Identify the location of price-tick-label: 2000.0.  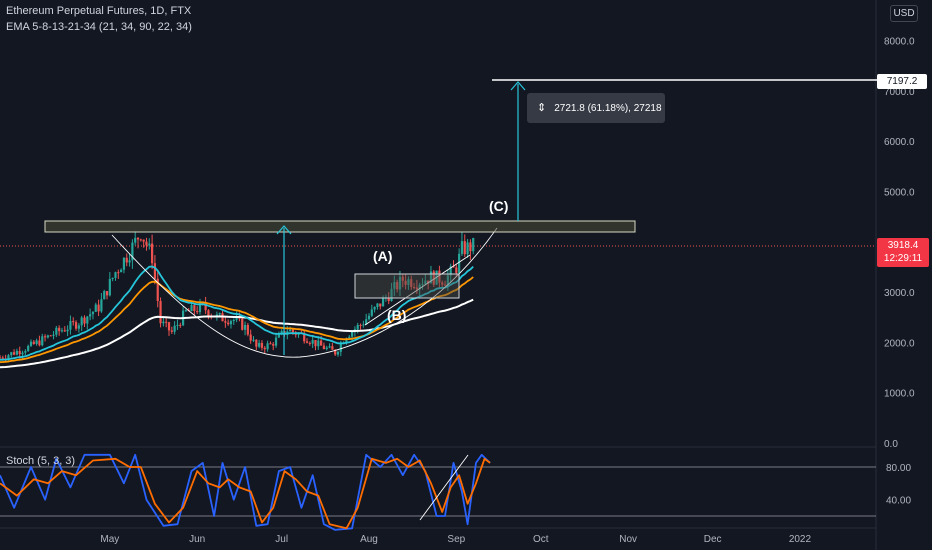
(899, 343).